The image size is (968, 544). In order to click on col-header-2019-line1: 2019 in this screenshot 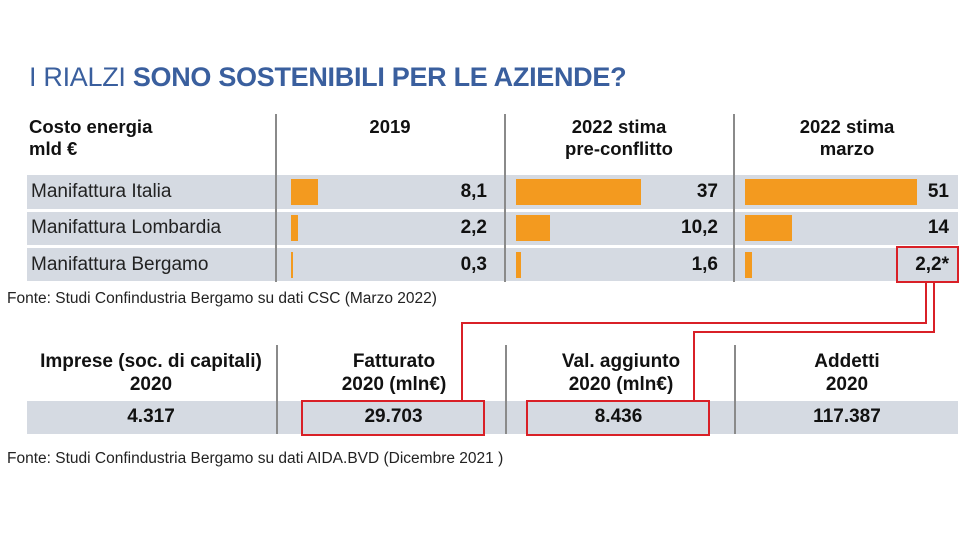, I will do `click(390, 126)`.